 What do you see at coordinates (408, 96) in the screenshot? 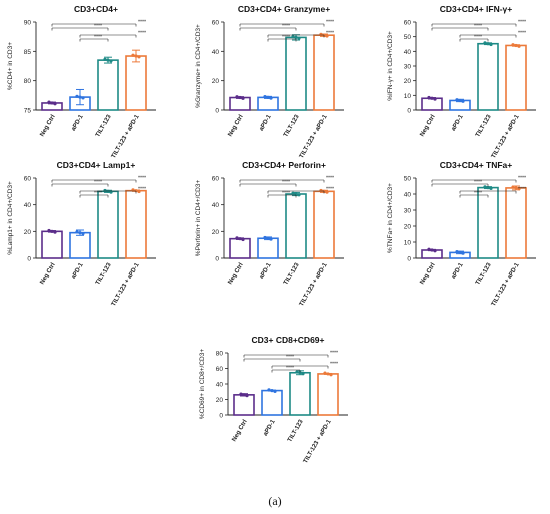
I see `y-tick-label: 10` at bounding box center [408, 96].